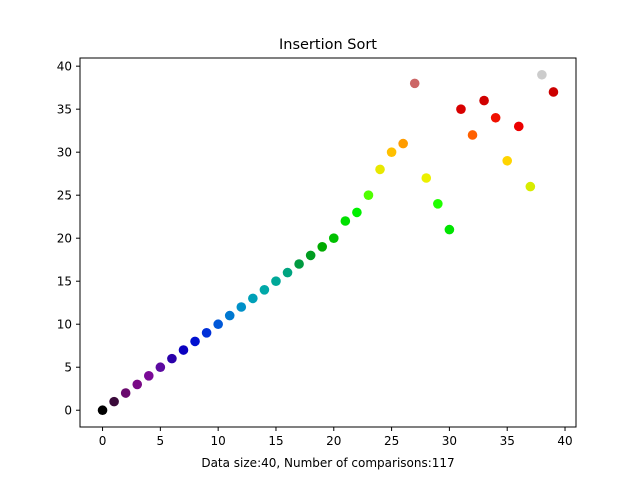 The width and height of the screenshot is (640, 480). What do you see at coordinates (327, 463) in the screenshot?
I see `x-axis-label: Data size:40, Number of comparisons:117` at bounding box center [327, 463].